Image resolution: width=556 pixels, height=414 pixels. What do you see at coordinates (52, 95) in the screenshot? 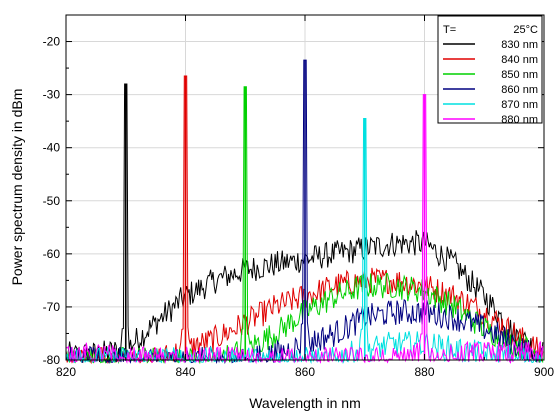
I see `y-tick-label: -30` at bounding box center [52, 95].